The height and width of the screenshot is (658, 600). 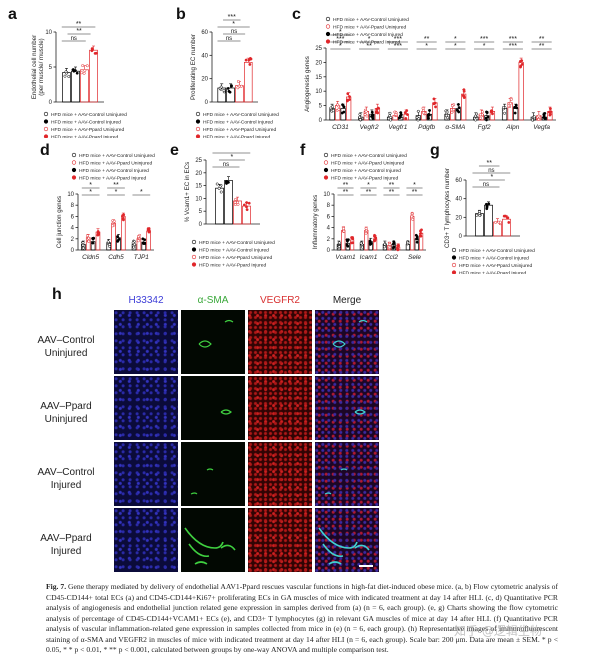 What do you see at coordinates (66, 347) in the screenshot?
I see `row-label-ctrl-uninj: AAV–Control Uninjured` at bounding box center [66, 347].